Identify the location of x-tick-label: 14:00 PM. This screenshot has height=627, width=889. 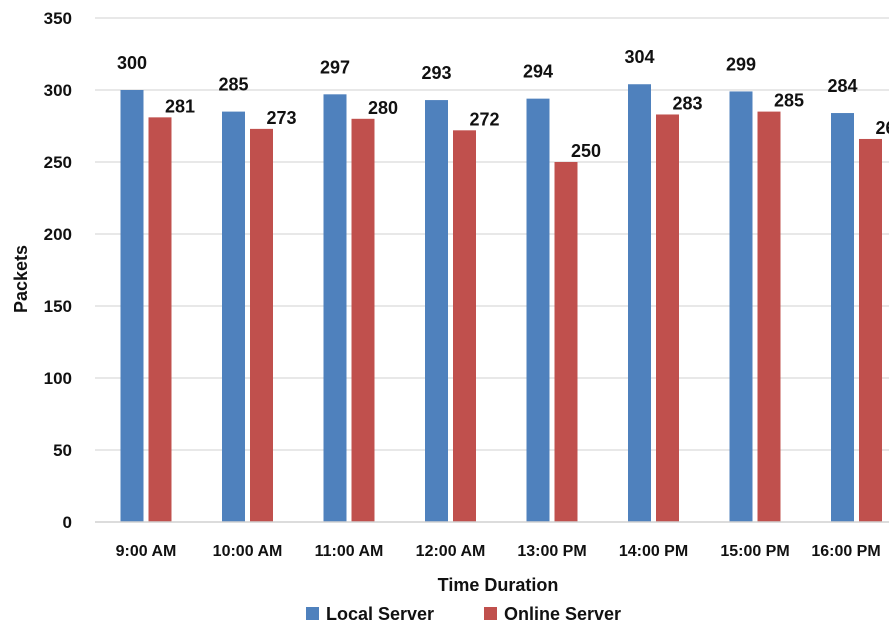
(653, 551).